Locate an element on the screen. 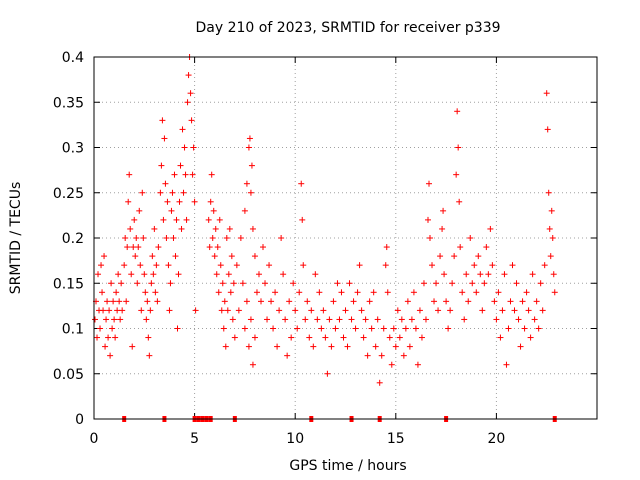 The width and height of the screenshot is (640, 480). y-tick-label: 0.35 is located at coordinates (68, 103).